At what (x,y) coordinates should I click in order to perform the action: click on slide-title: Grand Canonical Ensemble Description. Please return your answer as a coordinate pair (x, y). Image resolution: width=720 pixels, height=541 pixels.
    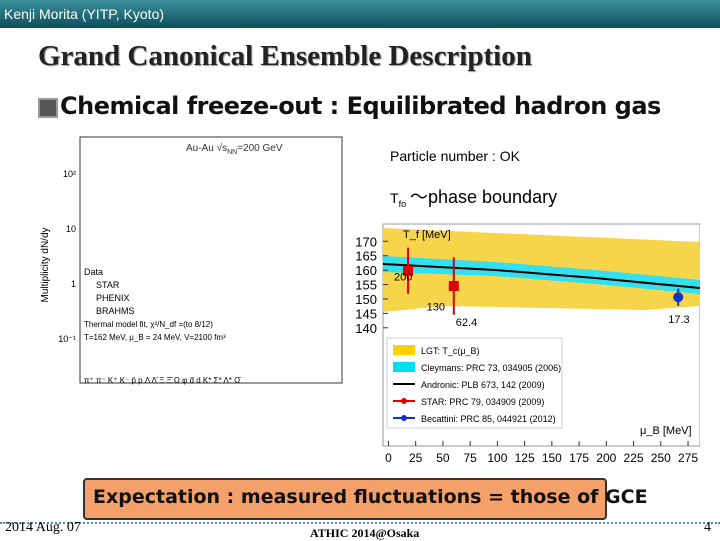
    Looking at the image, I should click on (285, 56).